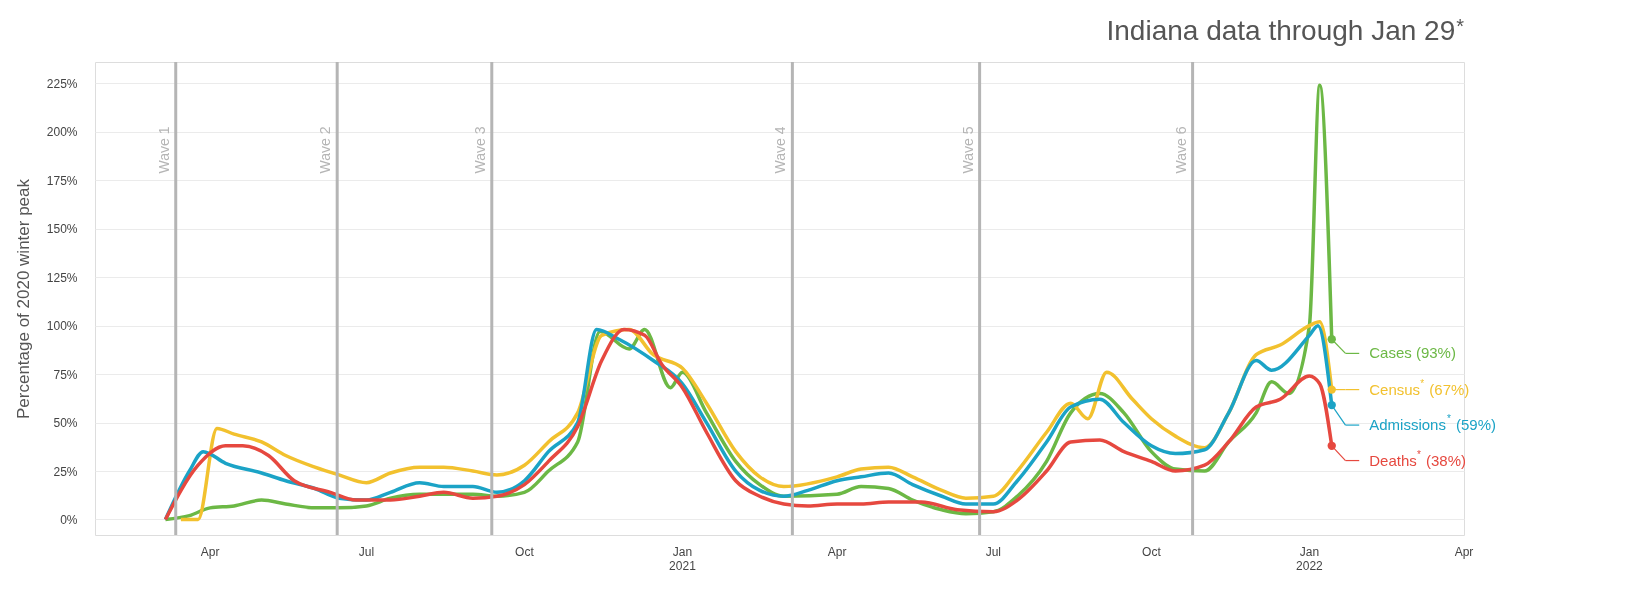 This screenshot has width=1639, height=593. I want to click on y-tick-label: 0%, so click(69, 519).